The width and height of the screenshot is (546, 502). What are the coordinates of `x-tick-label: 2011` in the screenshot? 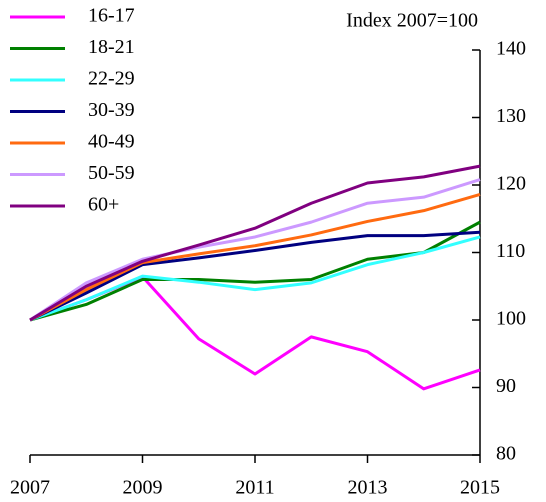 It's located at (254, 488).